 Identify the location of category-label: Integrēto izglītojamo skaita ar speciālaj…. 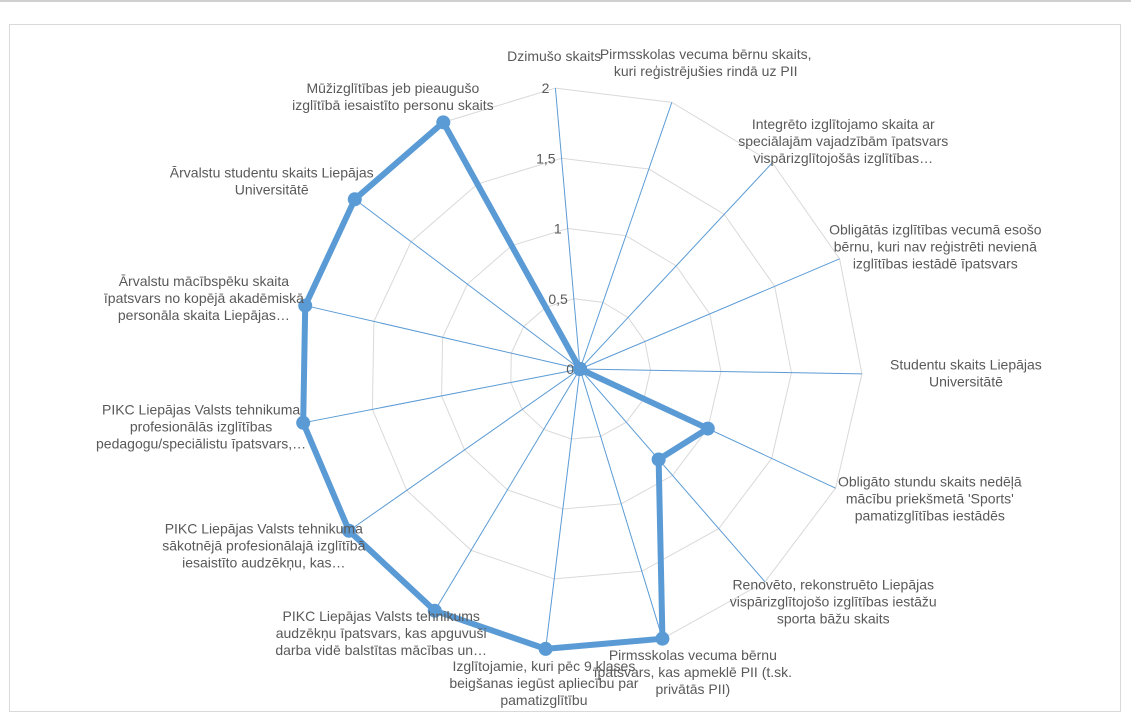
(843, 141).